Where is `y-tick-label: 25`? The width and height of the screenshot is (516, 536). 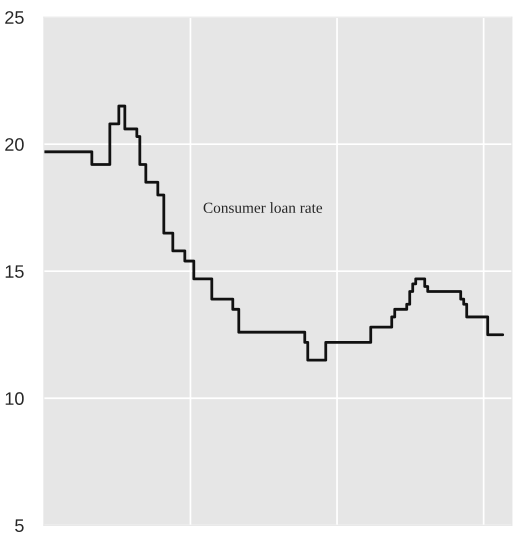
y-tick-label: 25 is located at coordinates (14, 17).